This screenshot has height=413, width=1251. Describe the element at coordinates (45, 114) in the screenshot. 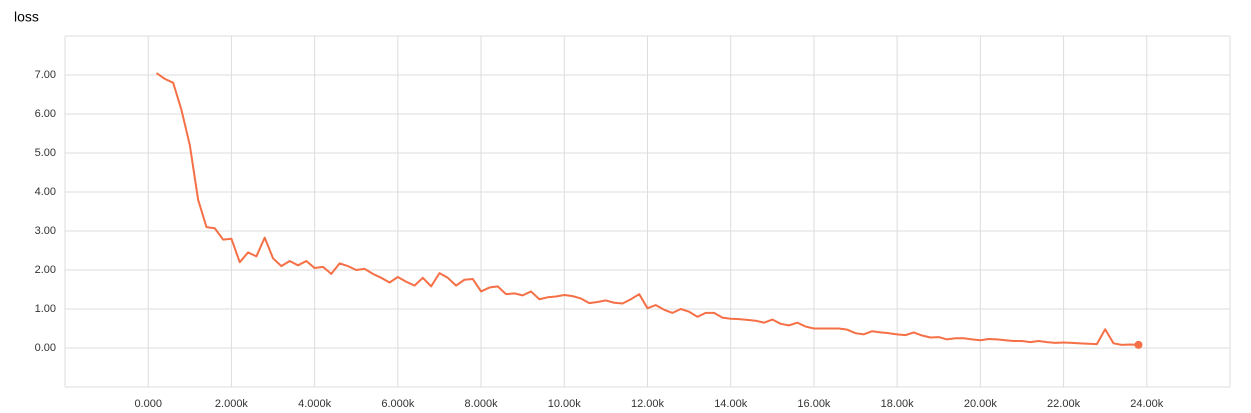

I see `y-tick-label: 6.00` at that location.